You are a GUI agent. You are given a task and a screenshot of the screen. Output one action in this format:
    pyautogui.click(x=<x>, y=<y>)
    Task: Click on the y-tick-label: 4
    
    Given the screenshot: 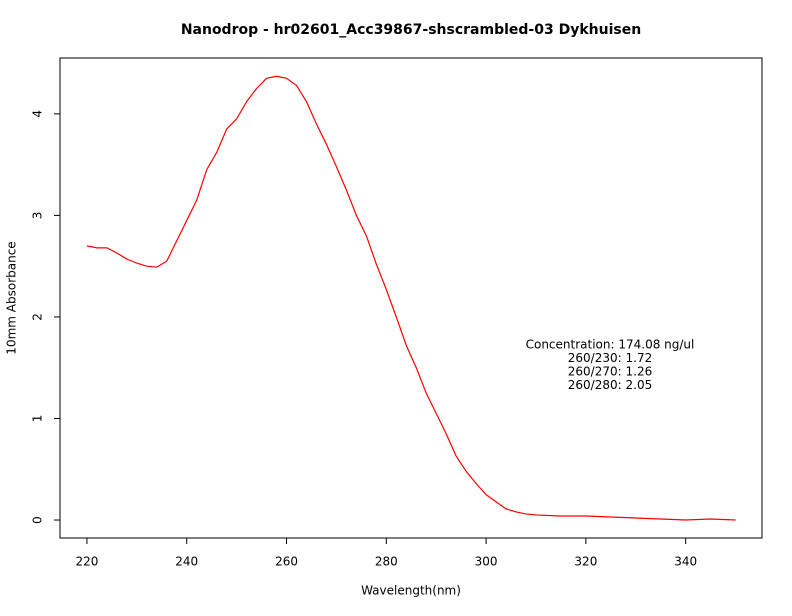 What is the action you would take?
    pyautogui.click(x=38, y=114)
    